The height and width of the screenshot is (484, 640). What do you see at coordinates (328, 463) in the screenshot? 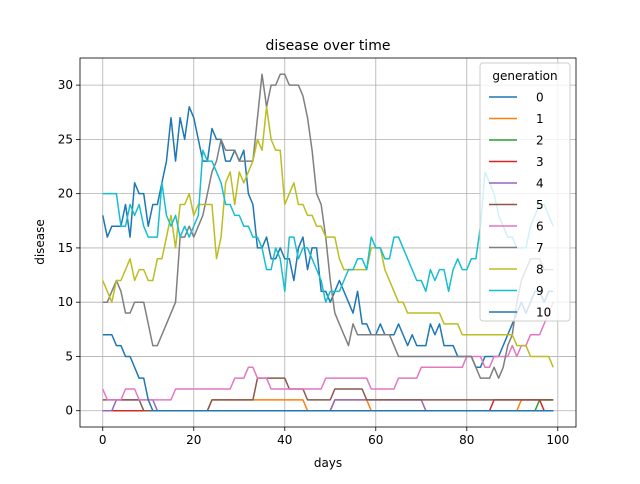
I see `x-axis-label: days` at bounding box center [328, 463].